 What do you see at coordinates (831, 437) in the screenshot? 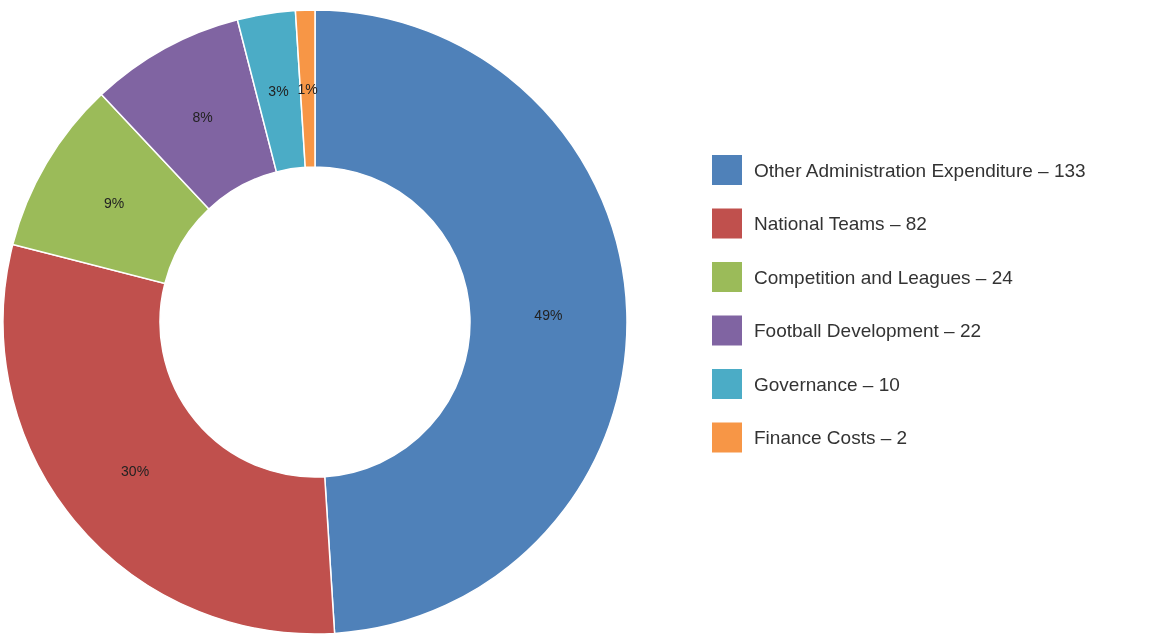
I see `legend-label: Finance Costs – 2` at bounding box center [831, 437].